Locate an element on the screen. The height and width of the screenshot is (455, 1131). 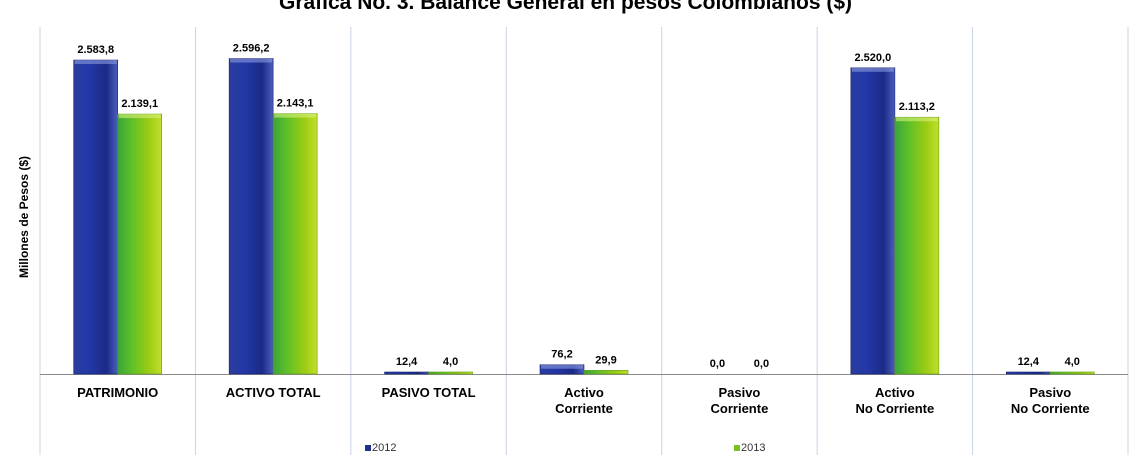
data-label-2012-6: 12,4 is located at coordinates (1029, 362).